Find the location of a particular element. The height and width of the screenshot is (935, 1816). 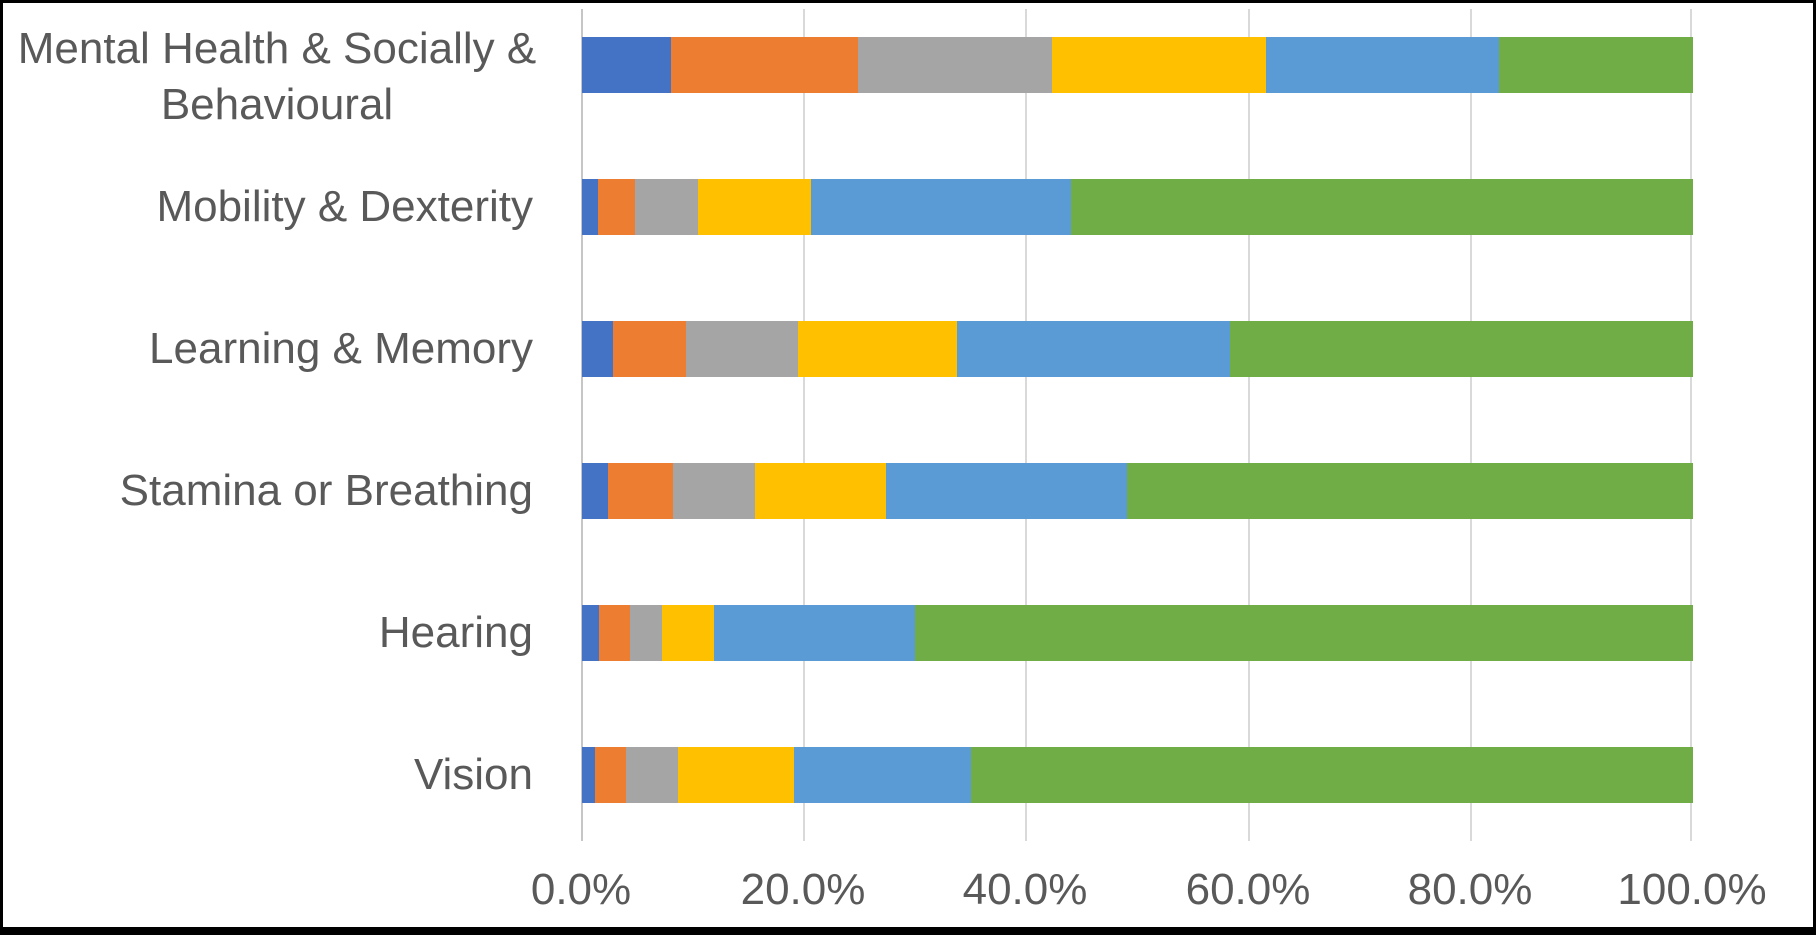

x-axis-tick-label: 100.0% is located at coordinates (1692, 889).